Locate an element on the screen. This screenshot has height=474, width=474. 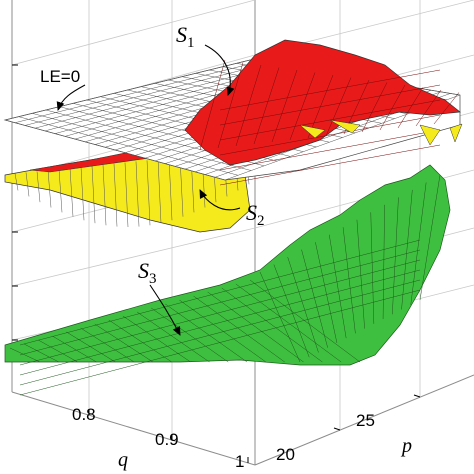
p-tick-label: 25 is located at coordinates (365, 420).